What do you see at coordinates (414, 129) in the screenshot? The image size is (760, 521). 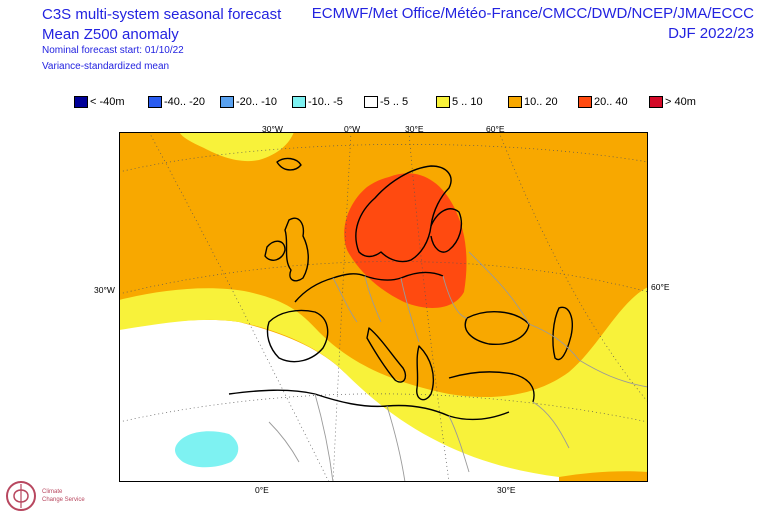 I see `top-axis-label-30e: 30°E` at bounding box center [414, 129].